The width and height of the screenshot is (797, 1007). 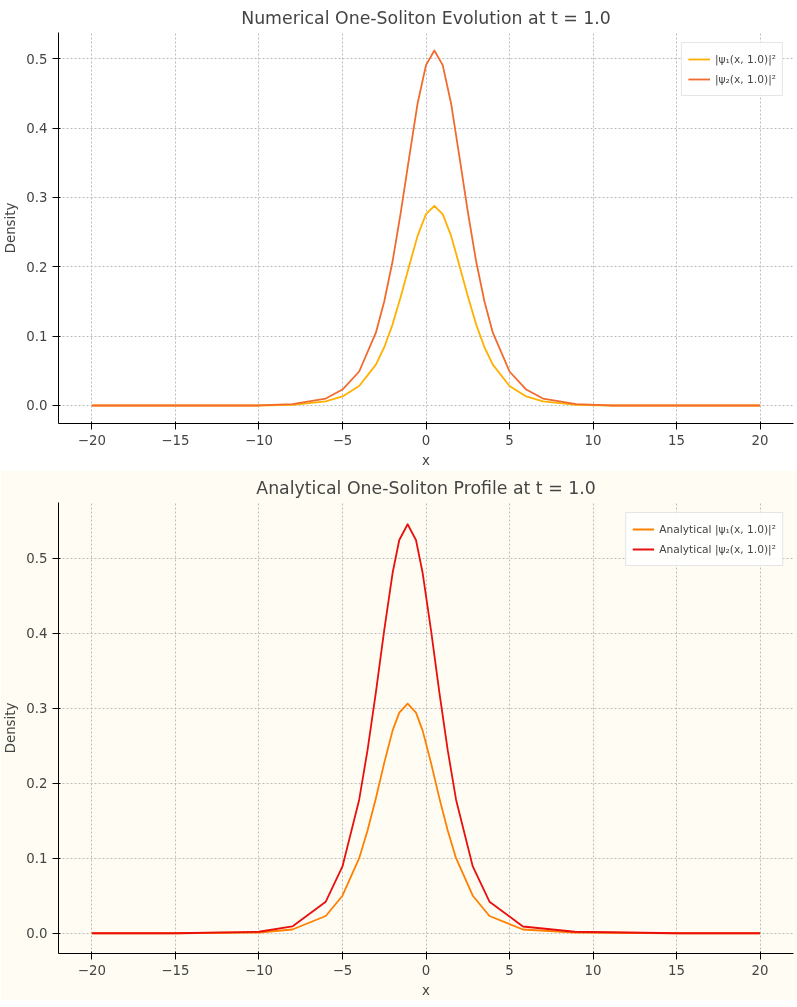 I want to click on legend-label: Analytical |ψ₂(x, 1.0)|², so click(x=717, y=549).